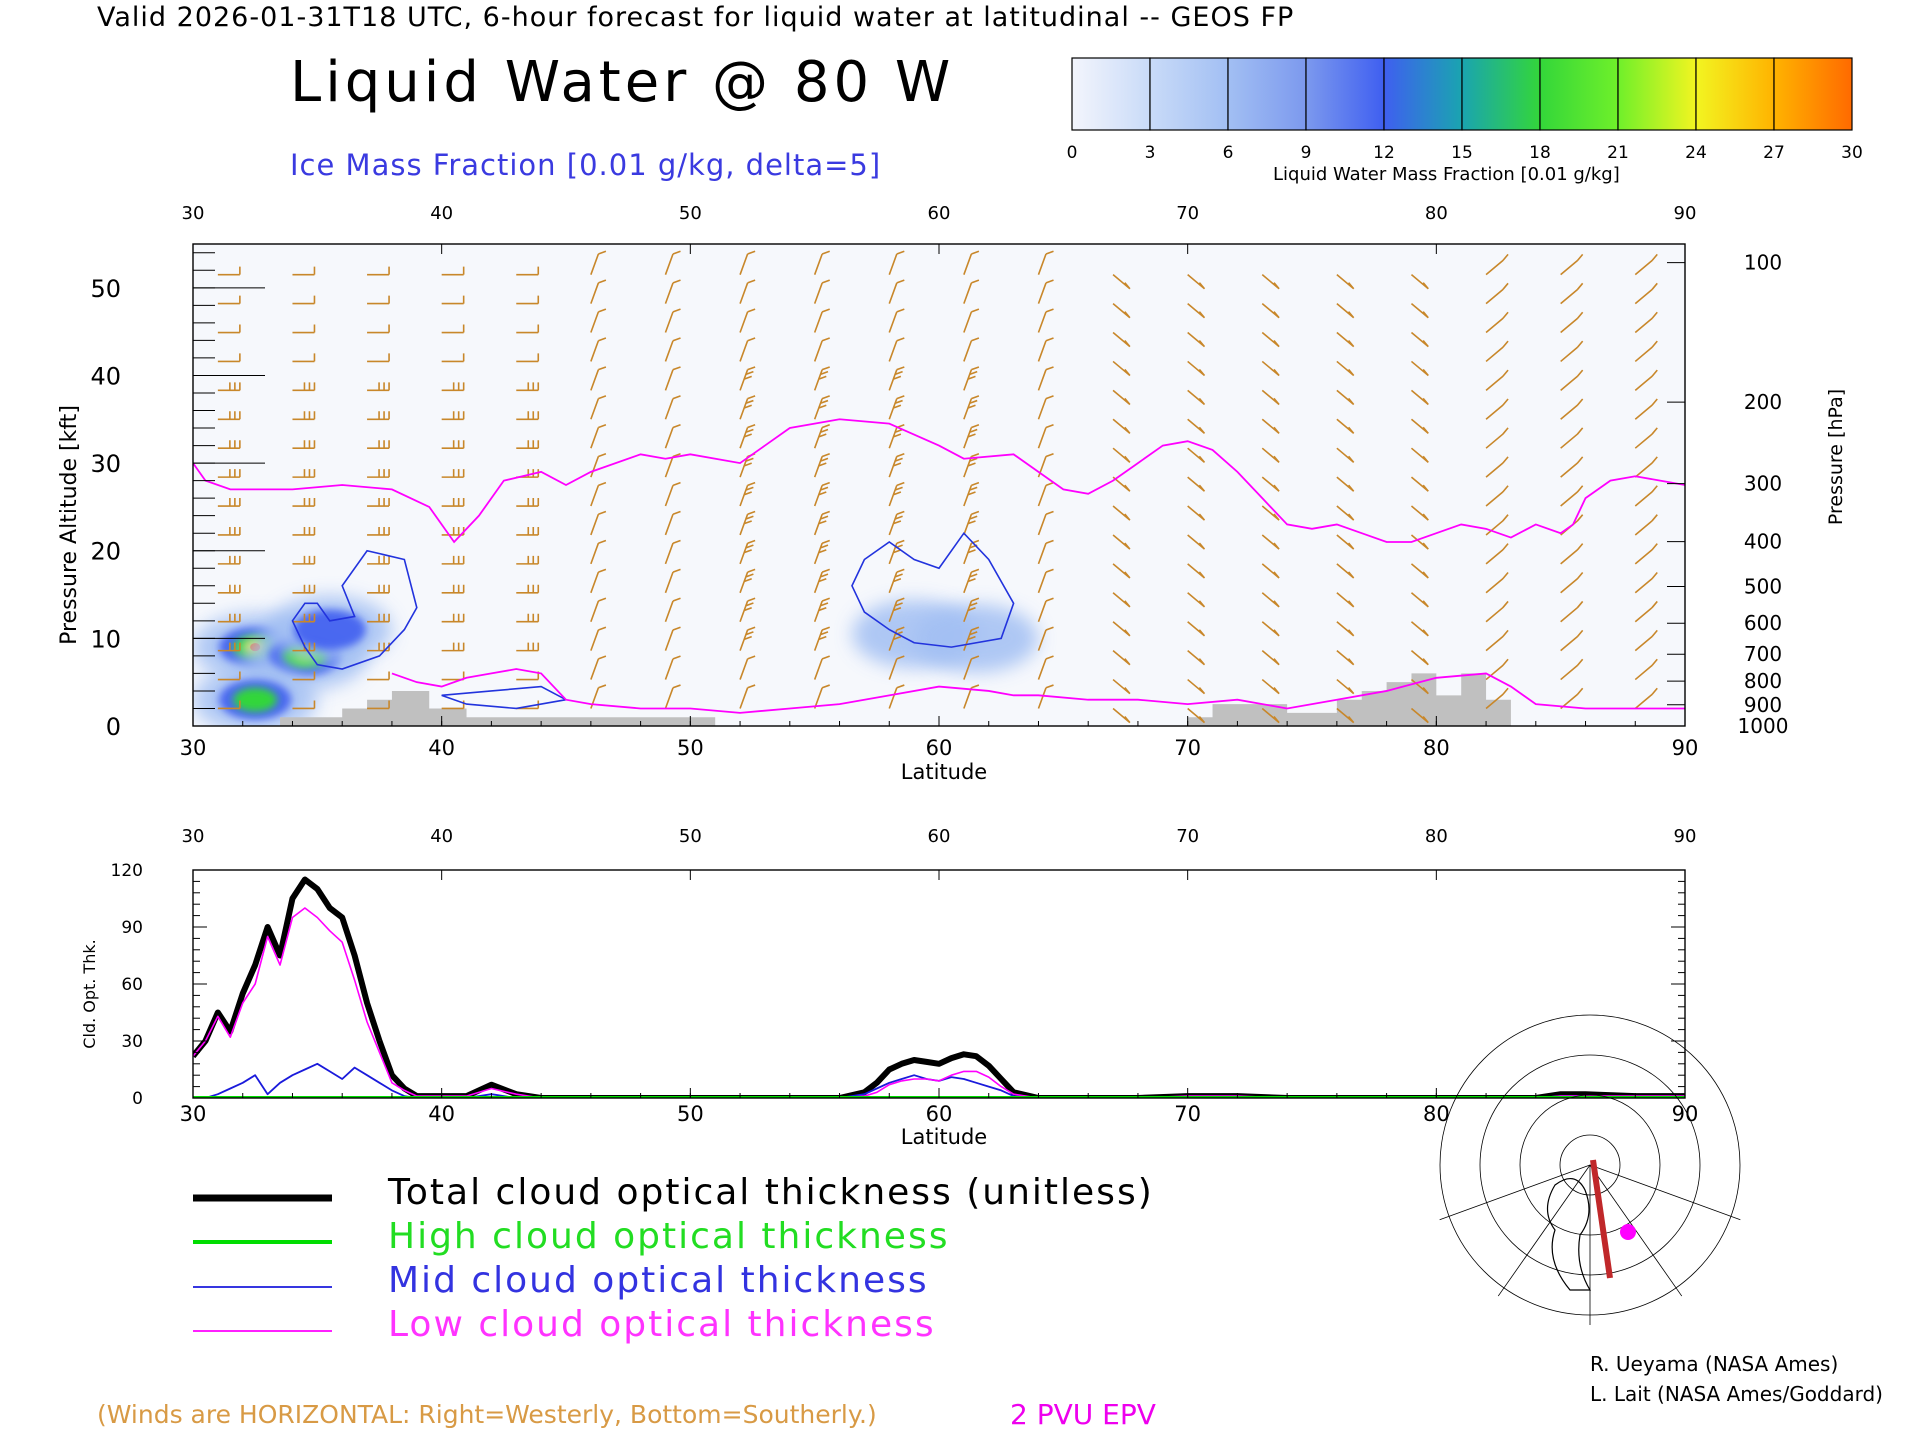  Describe the element at coordinates (127, 871) in the screenshot. I see `y-tick-label: 120` at that location.